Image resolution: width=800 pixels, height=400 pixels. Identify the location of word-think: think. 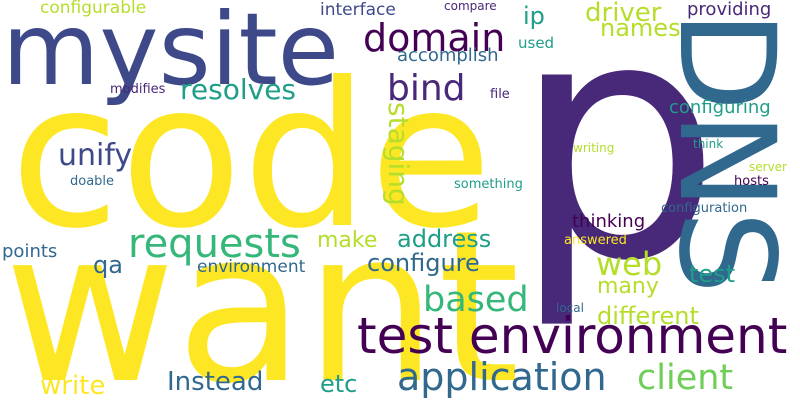
(708, 144).